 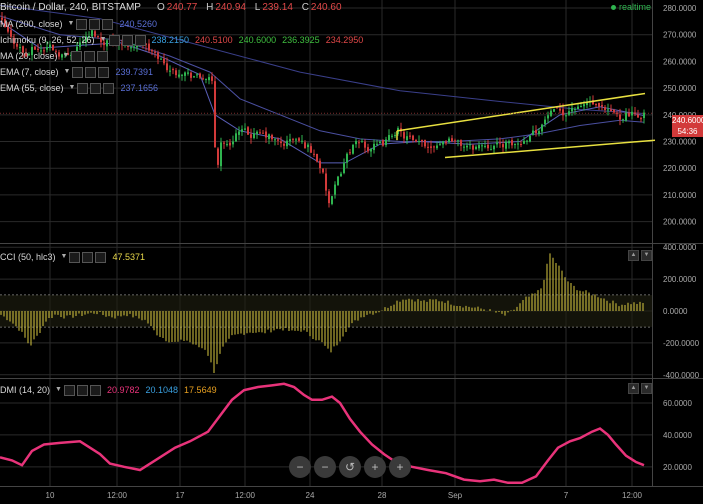 I want to click on indicator-name: MA (20, close), so click(x=29, y=56).